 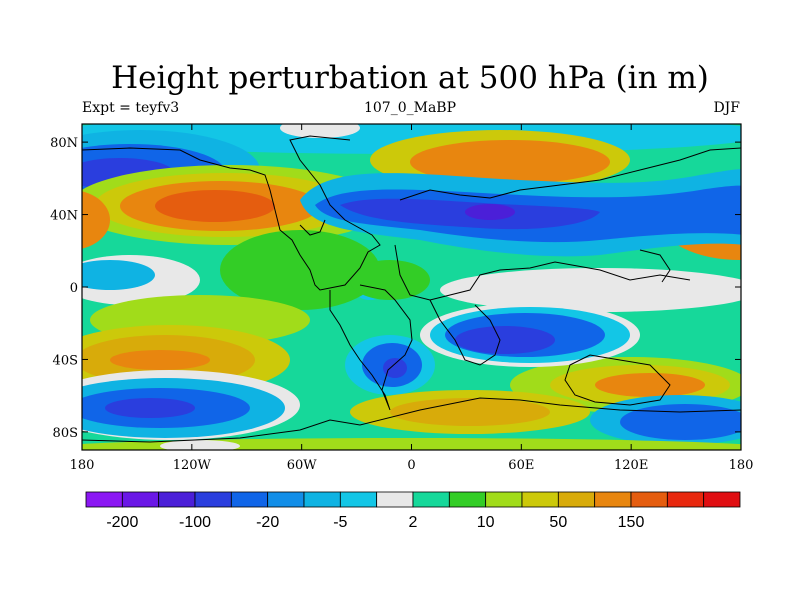 What do you see at coordinates (410, 108) in the screenshot?
I see `period-label: 107_0_MaBP` at bounding box center [410, 108].